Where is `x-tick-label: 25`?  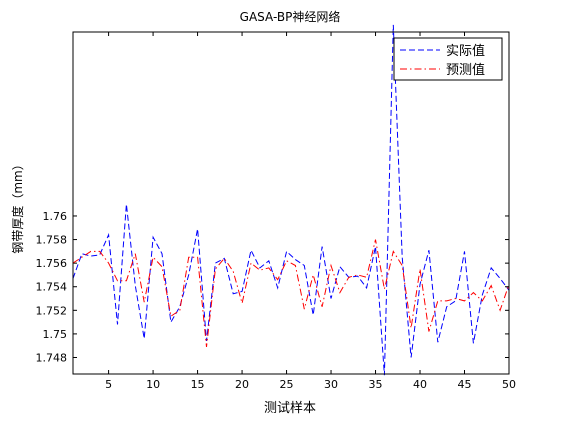
x-tick-label: 25 is located at coordinates (287, 384).